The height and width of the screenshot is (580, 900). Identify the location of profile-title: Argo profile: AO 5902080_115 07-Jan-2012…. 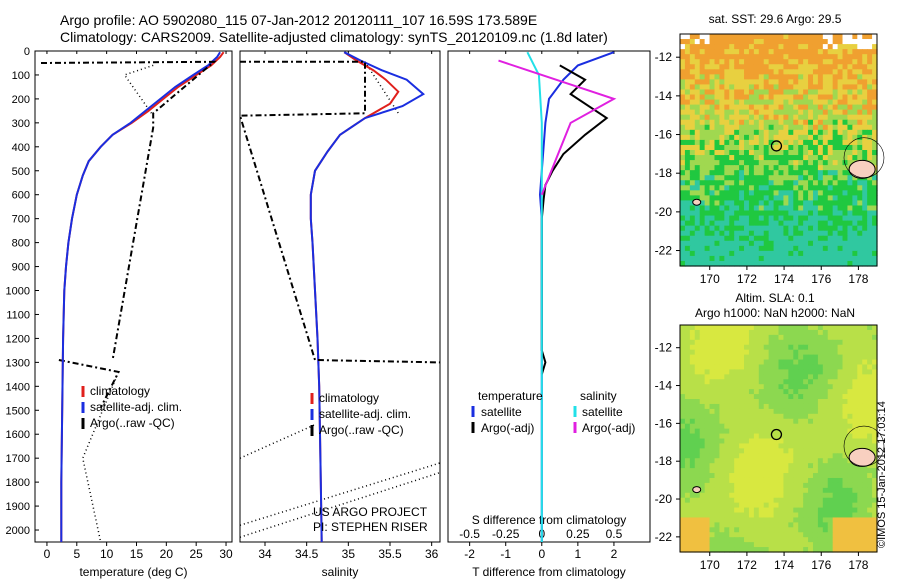
(299, 20).